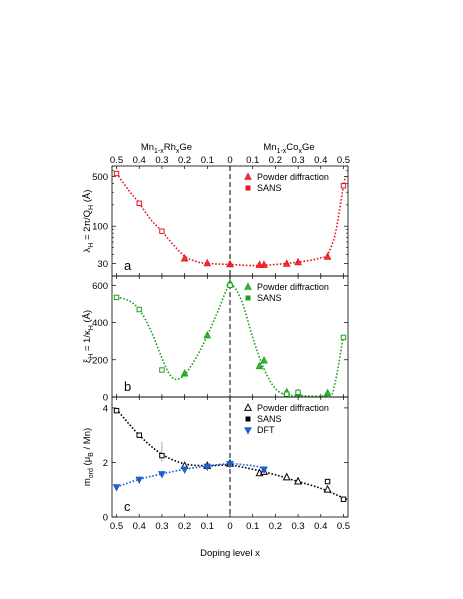 The image size is (463, 599). I want to click on y-tick-label: 400, so click(100, 323).